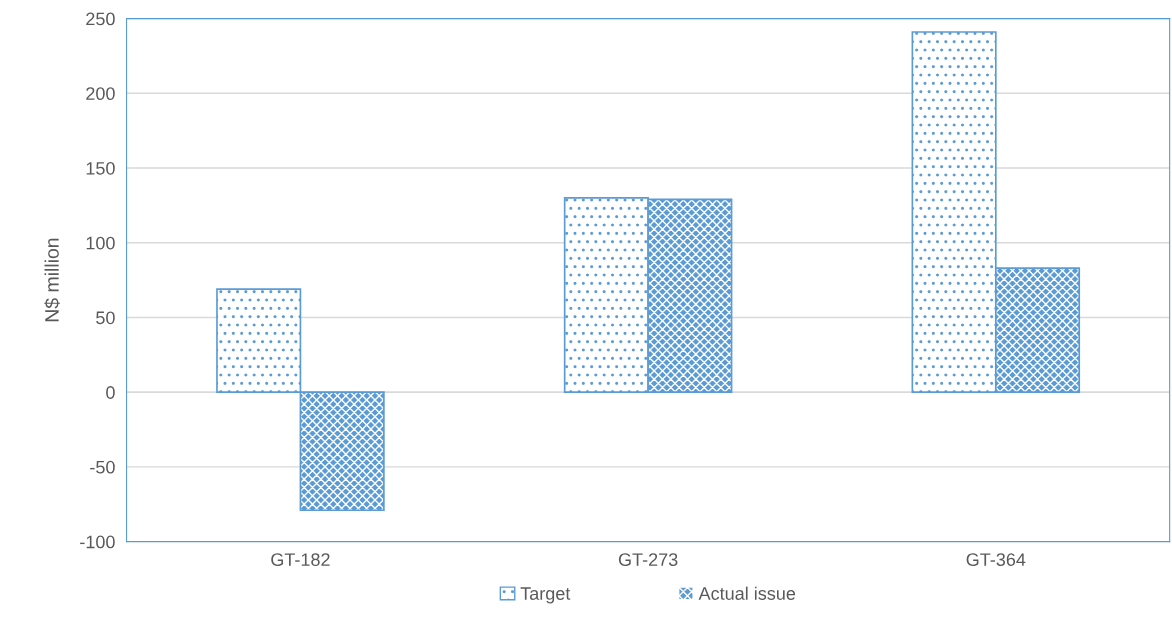  I want to click on x-tick-label: GT-364, so click(996, 559).